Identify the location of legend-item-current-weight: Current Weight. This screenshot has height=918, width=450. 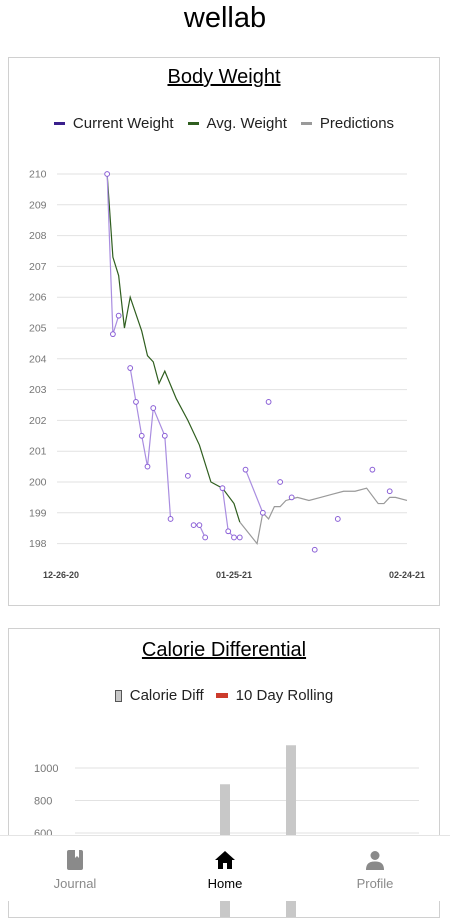
(113, 123).